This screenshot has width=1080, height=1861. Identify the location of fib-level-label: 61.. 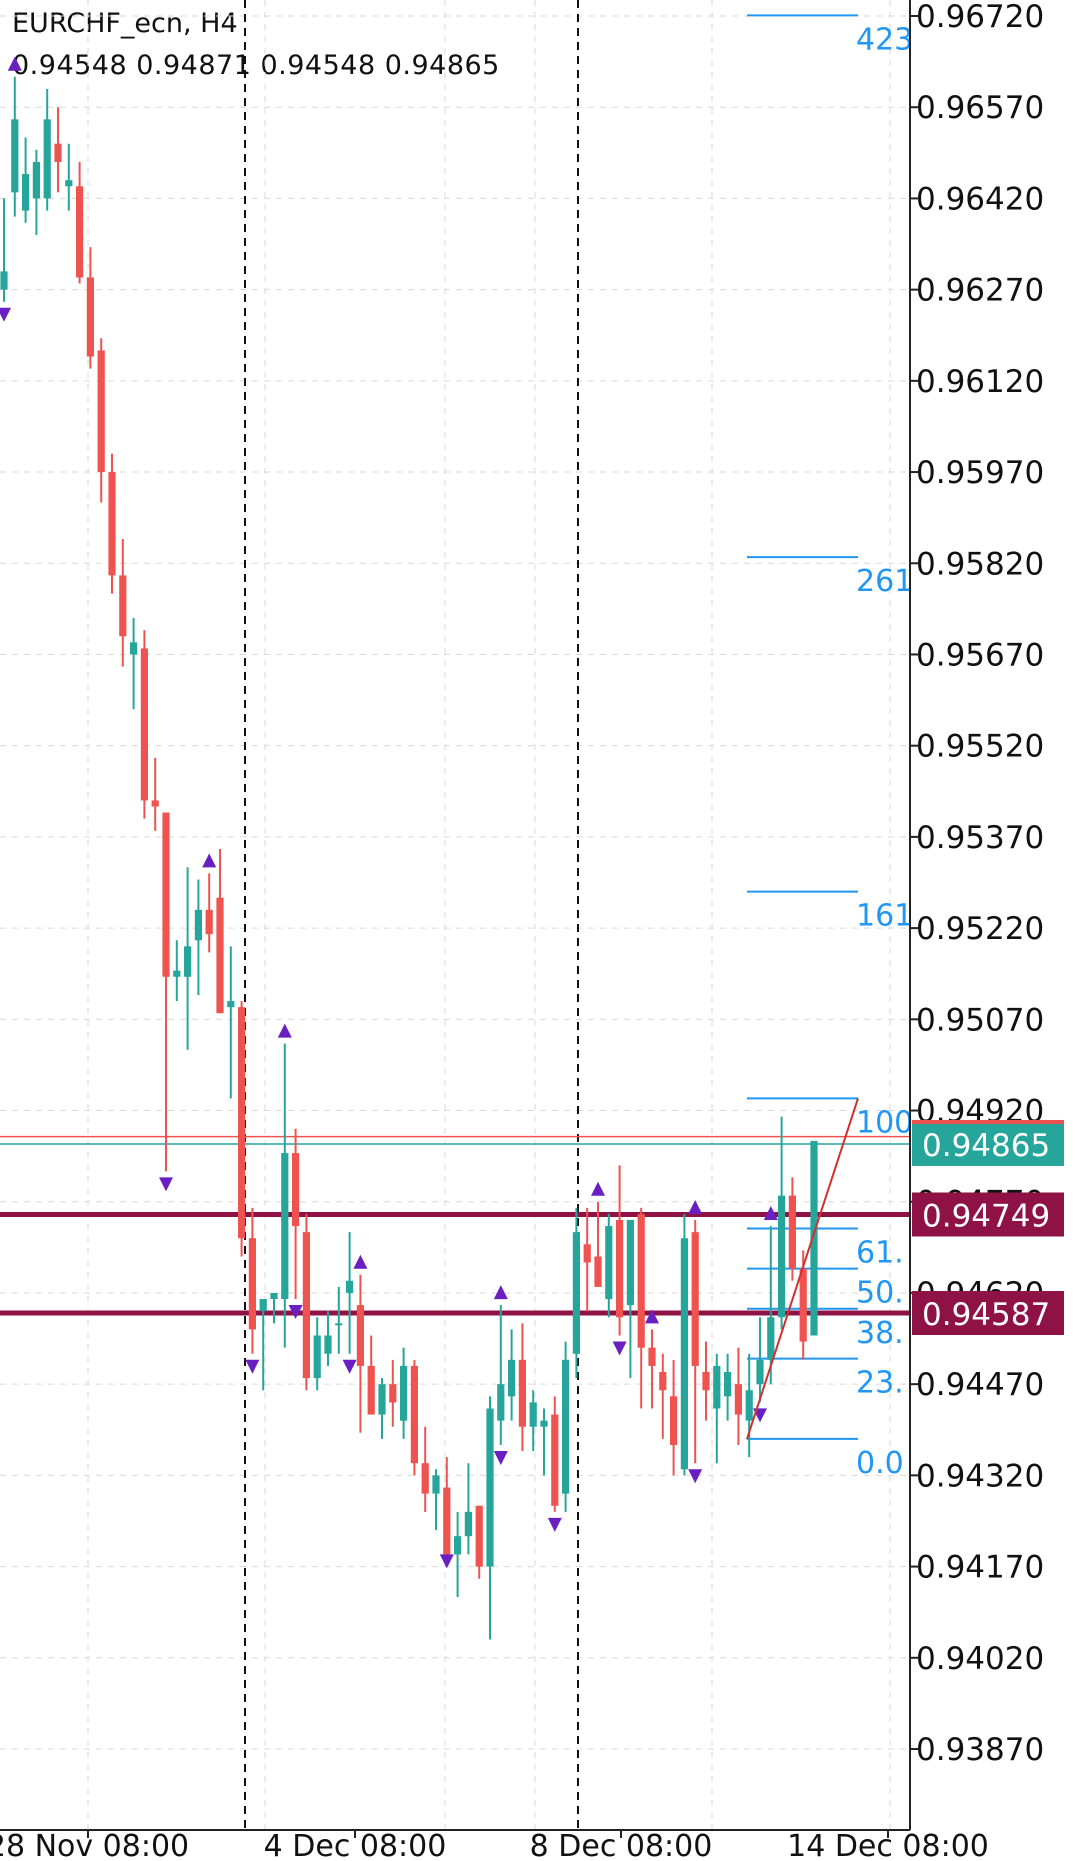
(880, 1252).